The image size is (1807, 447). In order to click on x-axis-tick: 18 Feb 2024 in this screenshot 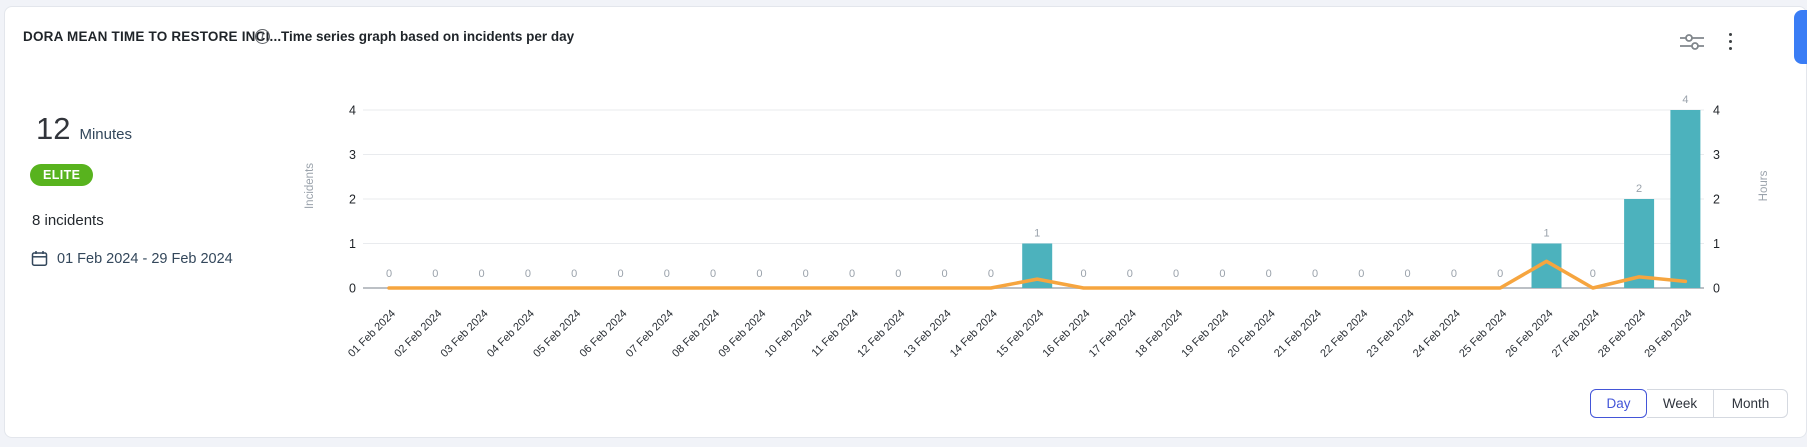, I will do `click(1159, 334)`.